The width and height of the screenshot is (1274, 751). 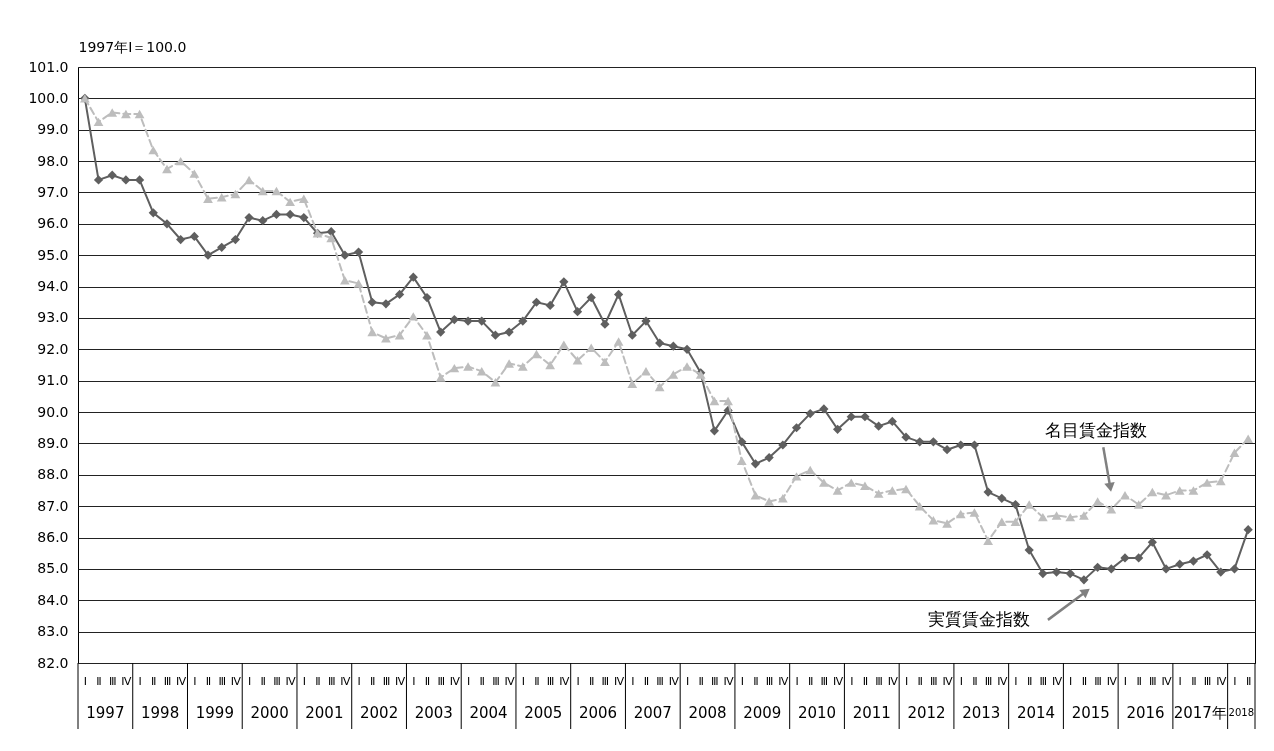 I want to click on y-tick-label: 83.0, so click(x=53, y=631).